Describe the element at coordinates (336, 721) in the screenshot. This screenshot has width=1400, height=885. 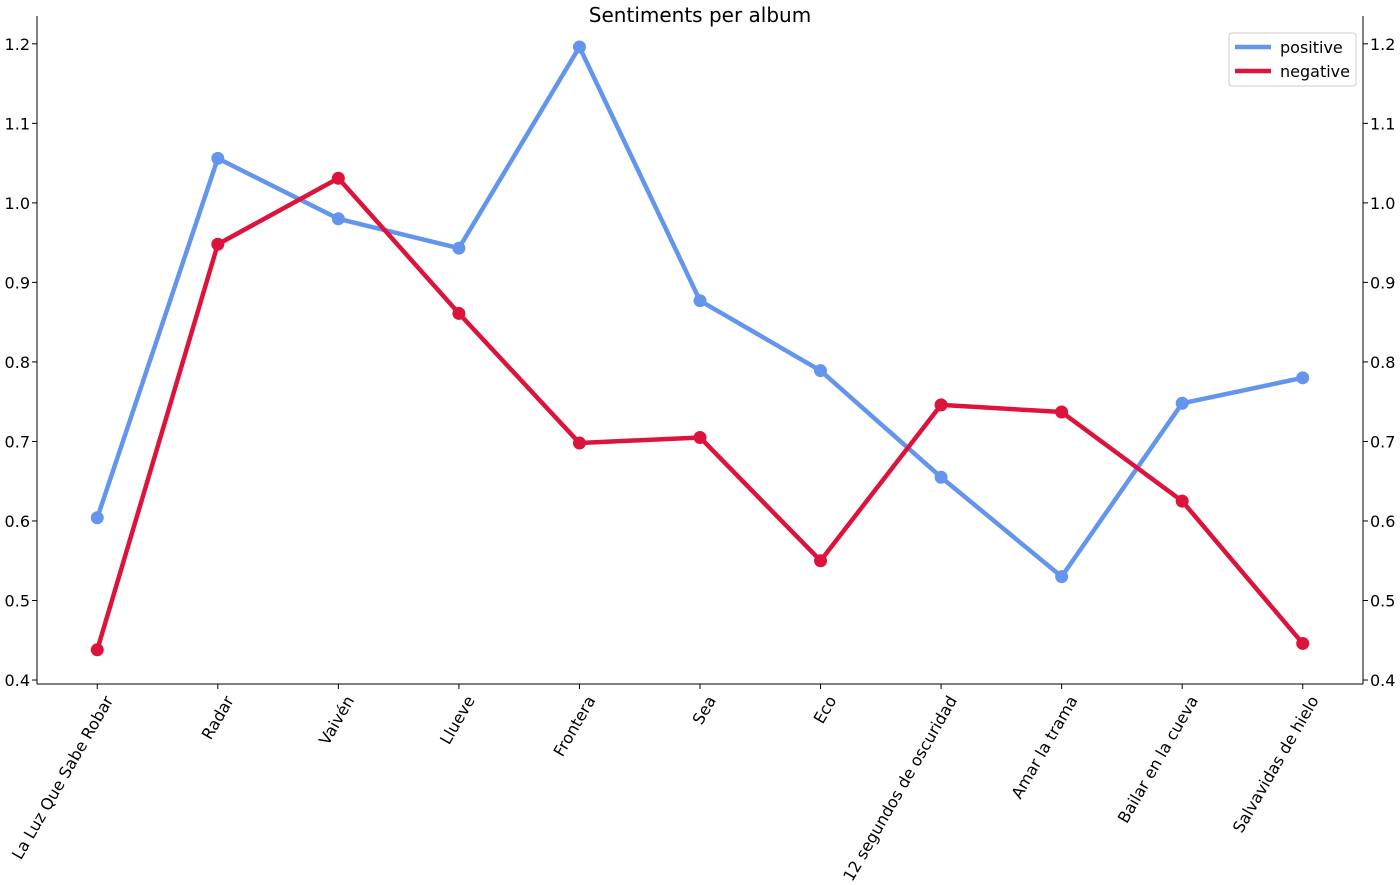
I see `x-tick-label: Vaivén` at that location.